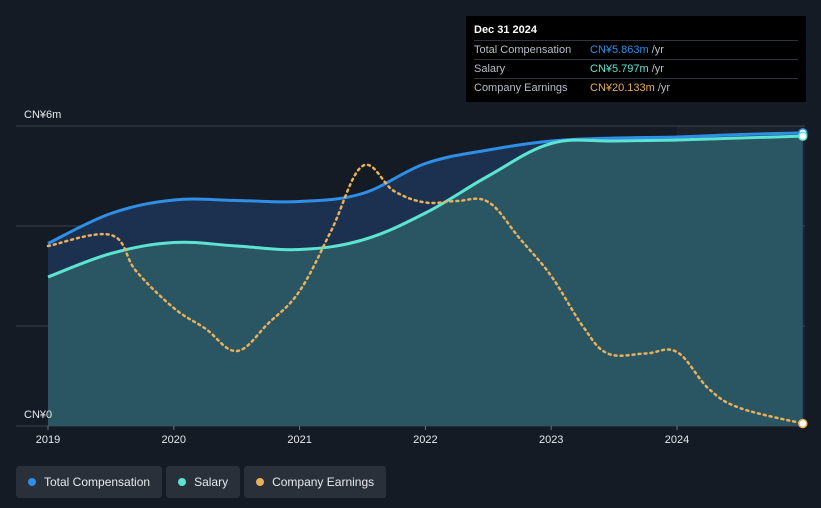  I want to click on legend-item-salary: Salary, so click(203, 482).